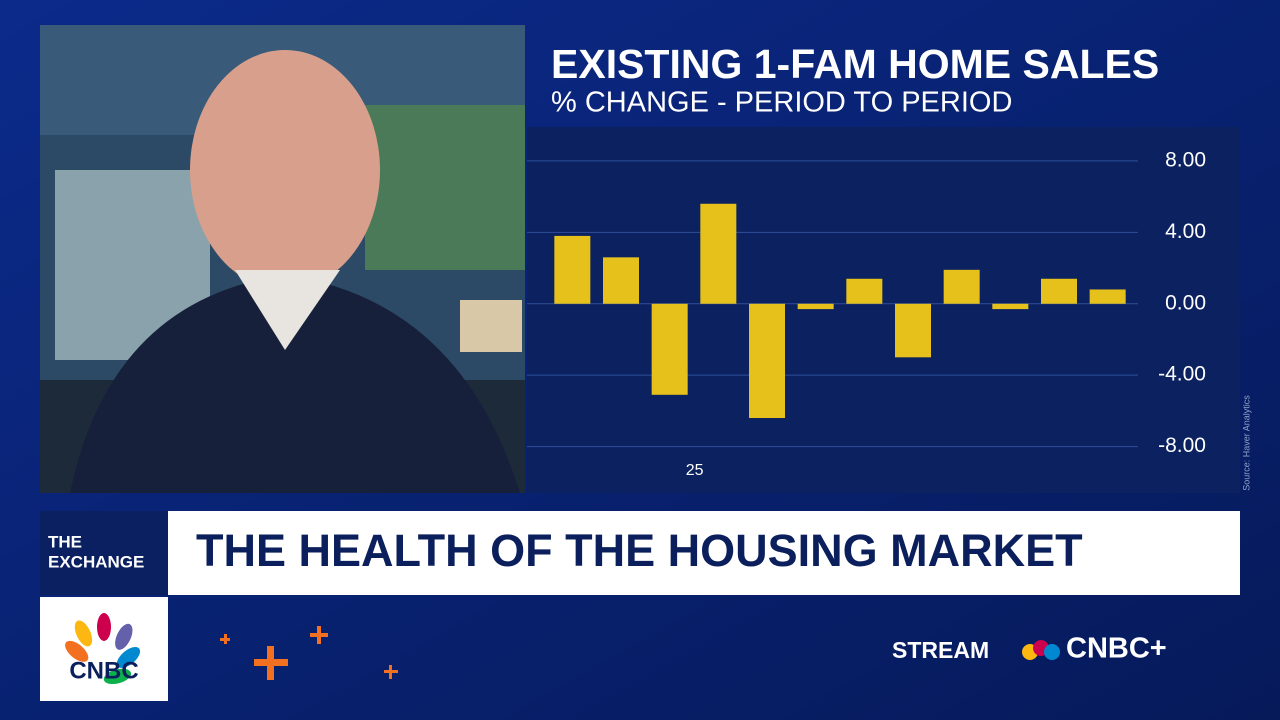 This screenshot has width=1280, height=720. I want to click on stream-brand: CNBC+, so click(1116, 649).